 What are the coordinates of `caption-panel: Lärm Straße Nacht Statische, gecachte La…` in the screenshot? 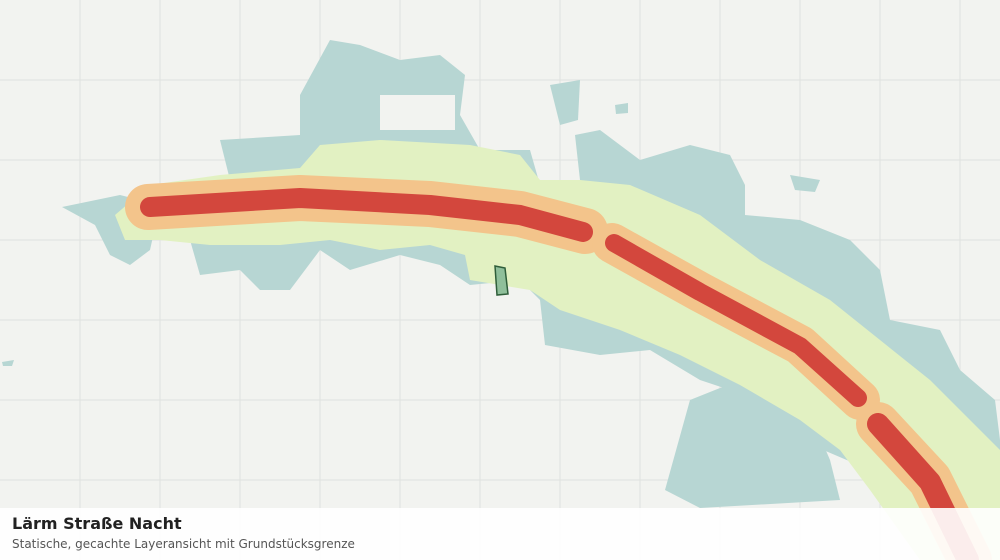 It's located at (500, 534).